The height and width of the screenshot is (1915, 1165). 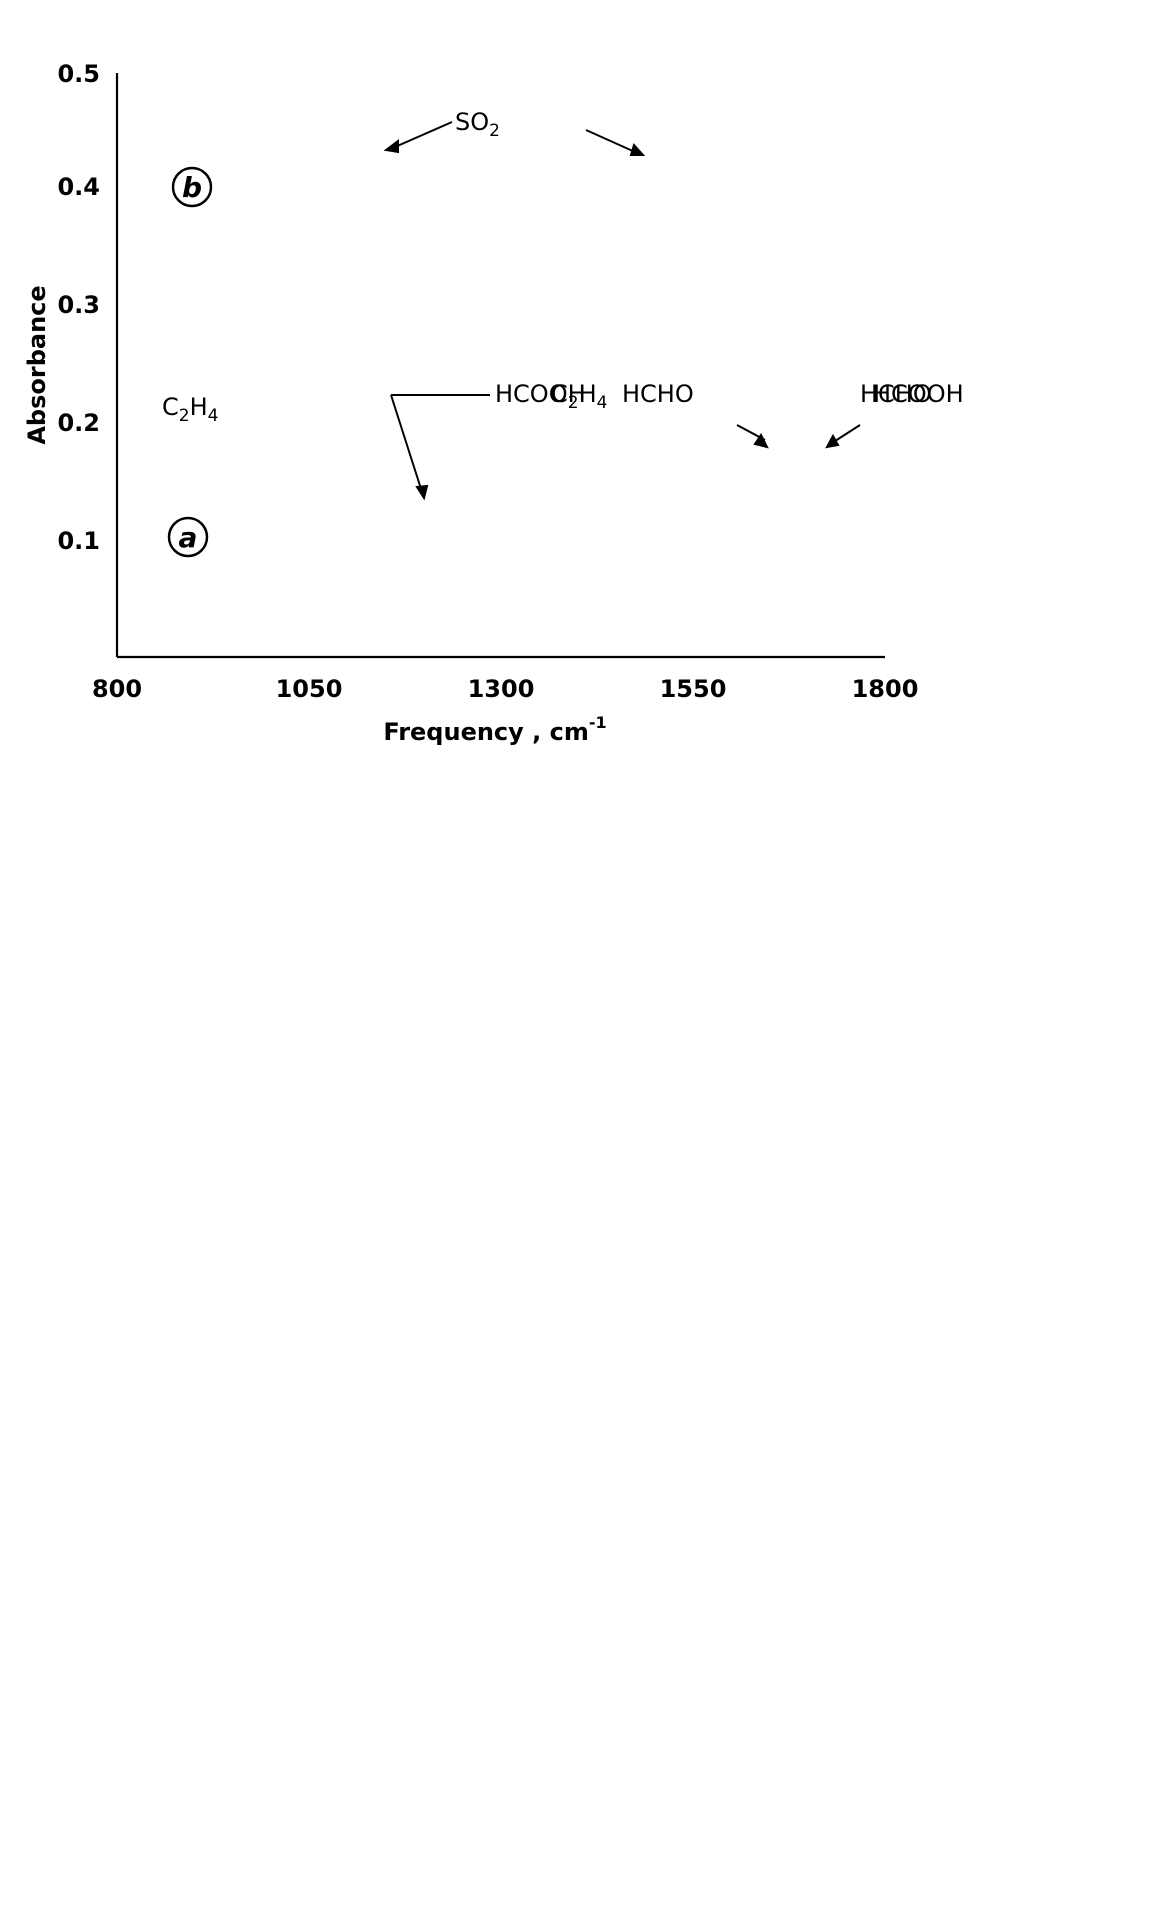 I want to click on trace-label-a: a, so click(x=188, y=537).